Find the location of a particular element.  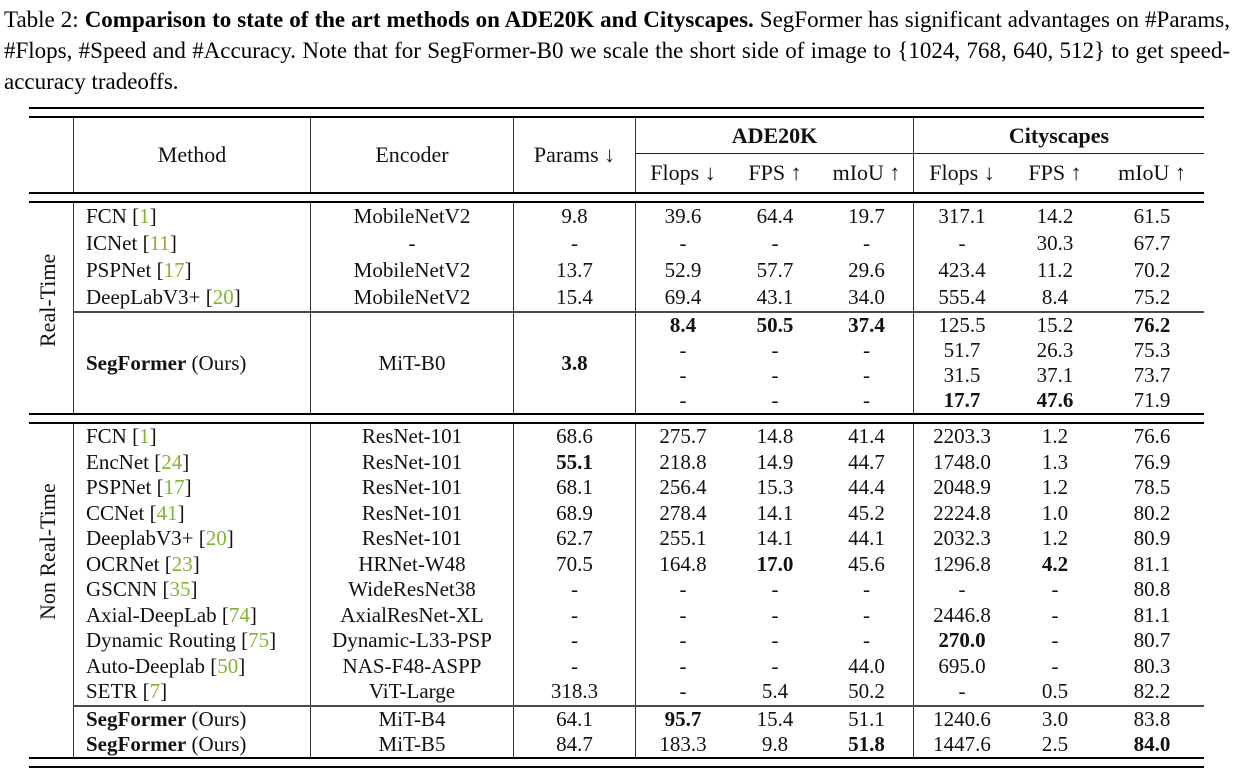

citation-link: 11 is located at coordinates (159, 243).